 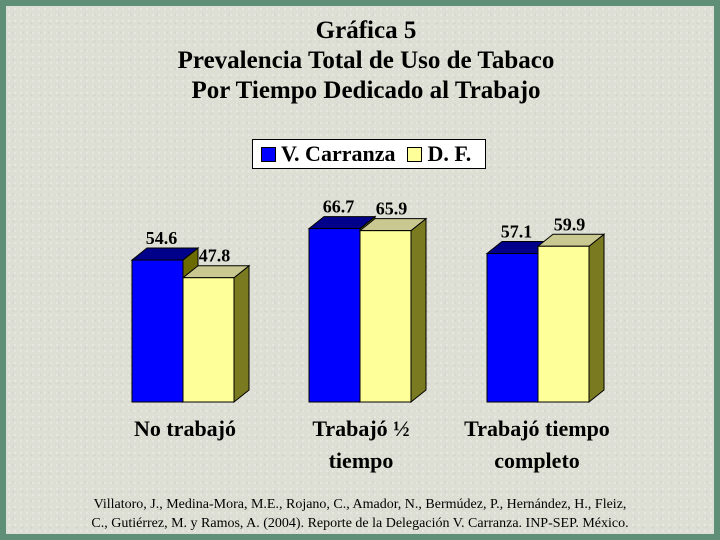 I want to click on value-label: 57.1, so click(x=517, y=232).